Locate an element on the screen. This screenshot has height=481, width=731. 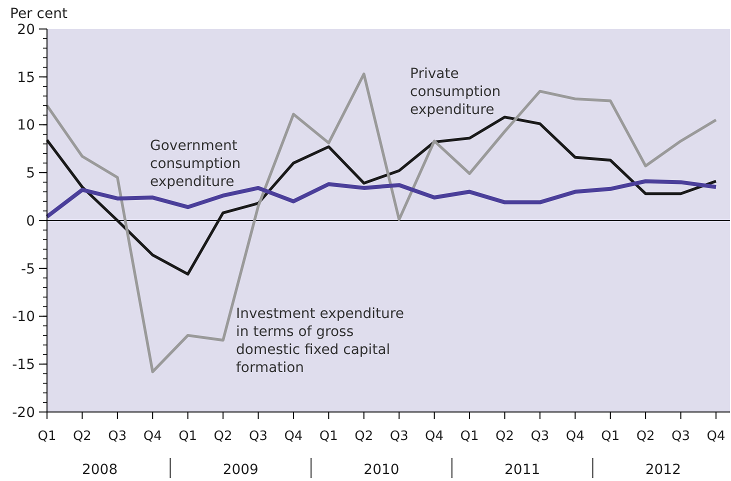
y-tick-label: -10 is located at coordinates (23, 317).